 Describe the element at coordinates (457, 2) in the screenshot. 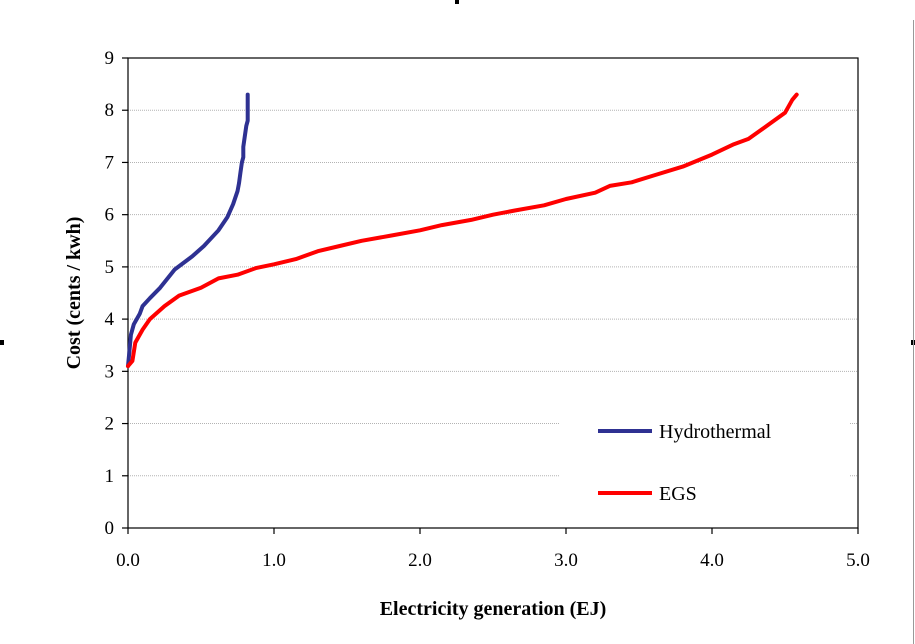

I see `frame-mark-top` at that location.